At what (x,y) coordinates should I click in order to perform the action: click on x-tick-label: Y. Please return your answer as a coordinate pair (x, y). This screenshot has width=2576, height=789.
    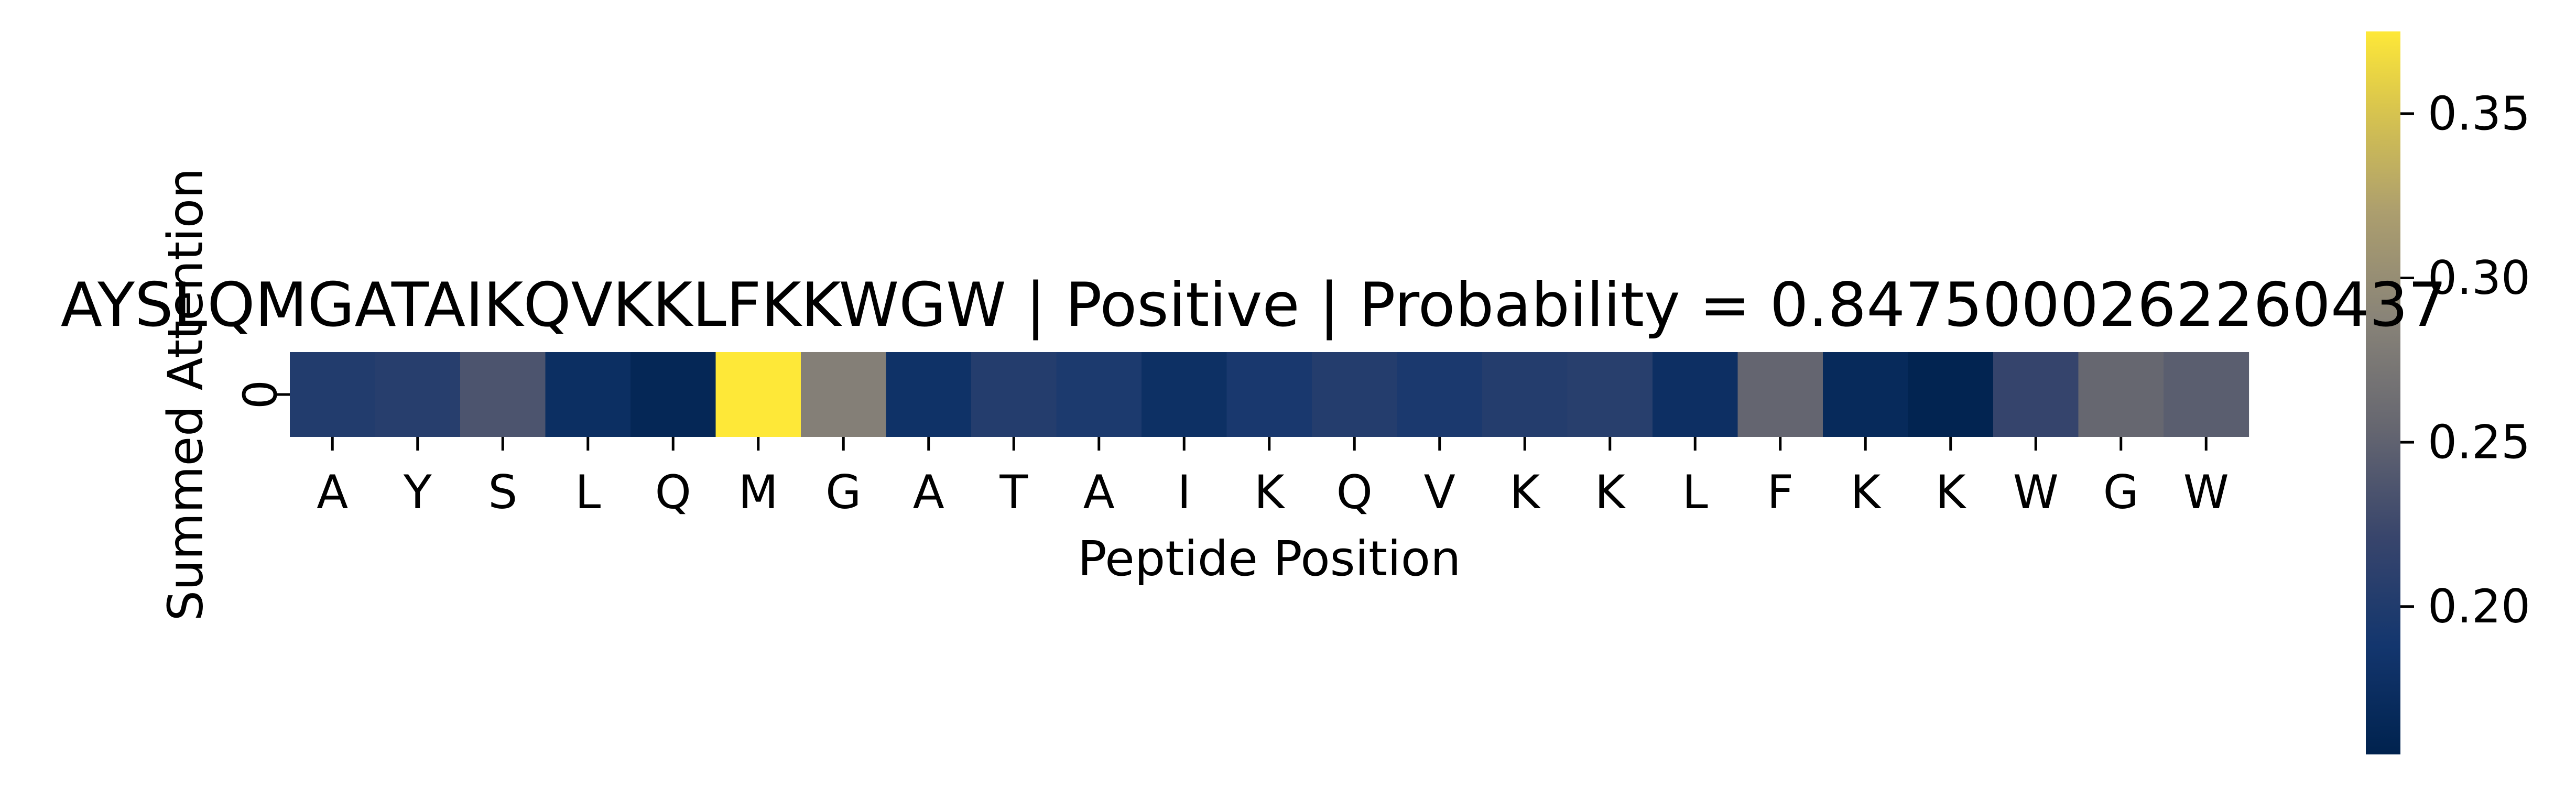
    Looking at the image, I should click on (417, 492).